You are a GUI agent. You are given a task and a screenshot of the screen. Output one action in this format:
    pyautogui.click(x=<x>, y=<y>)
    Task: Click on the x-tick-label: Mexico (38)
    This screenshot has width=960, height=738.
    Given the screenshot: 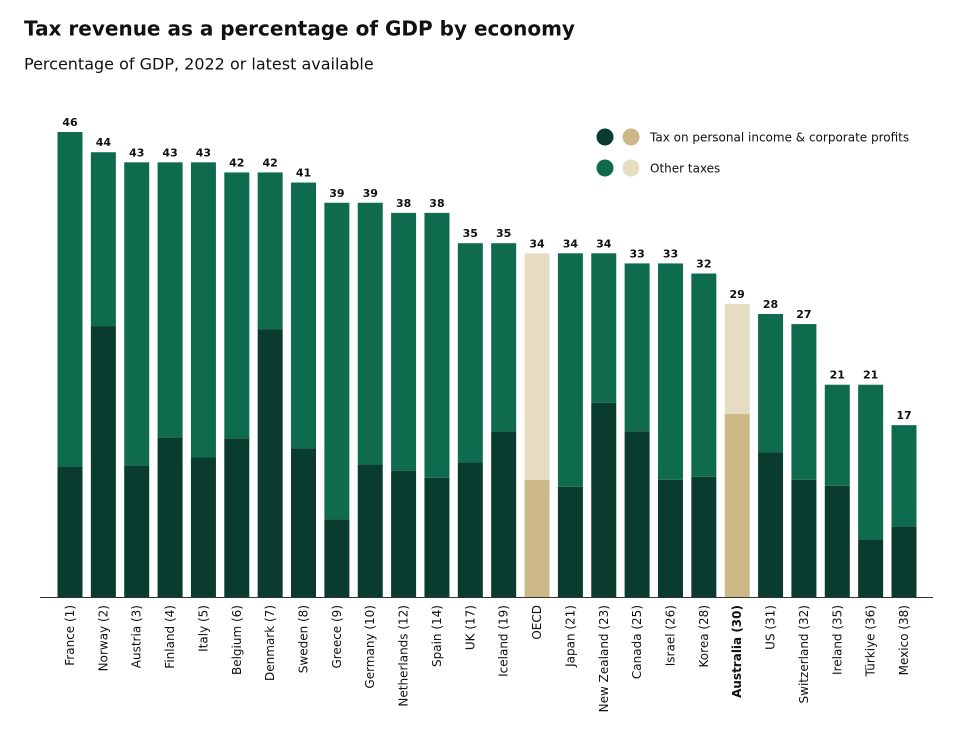 What is the action you would take?
    pyautogui.click(x=904, y=640)
    